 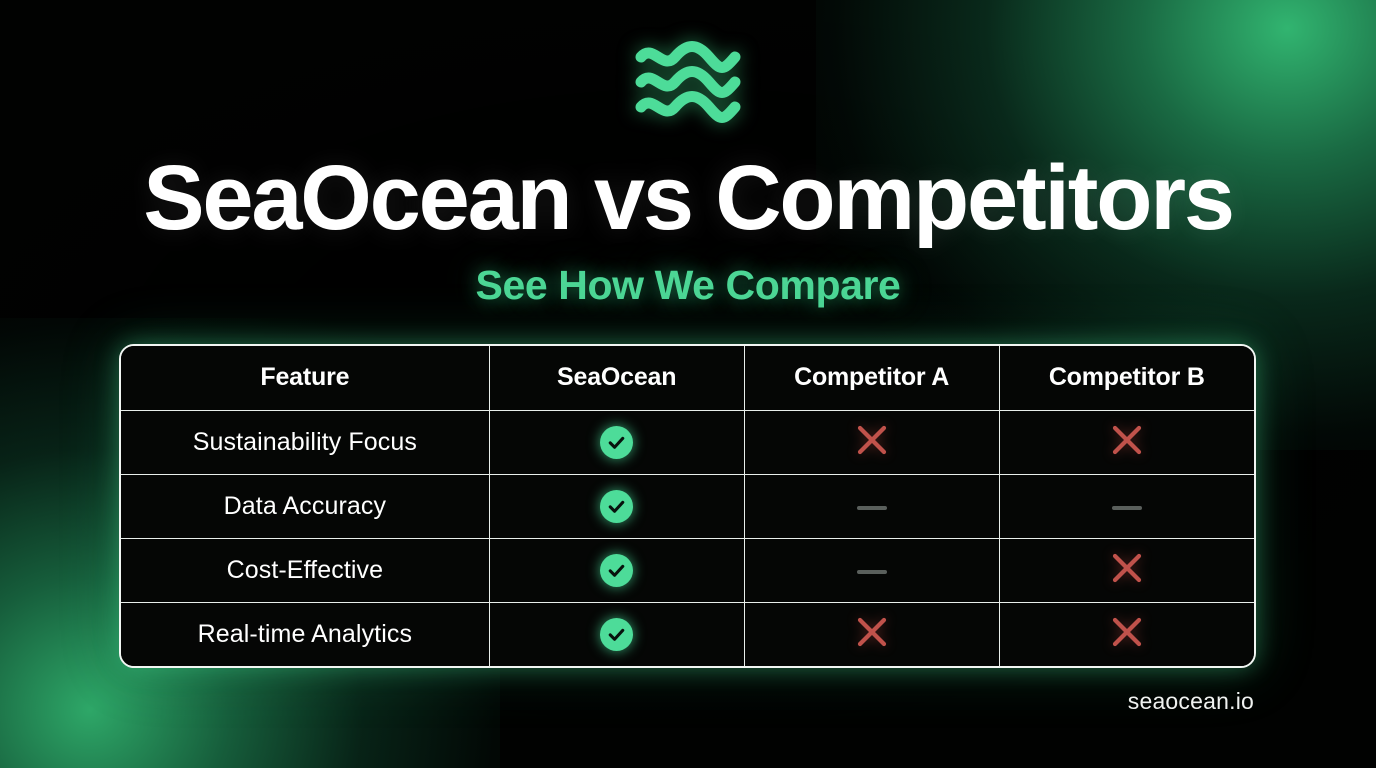 I want to click on column-header-feature: Feature, so click(x=305, y=378).